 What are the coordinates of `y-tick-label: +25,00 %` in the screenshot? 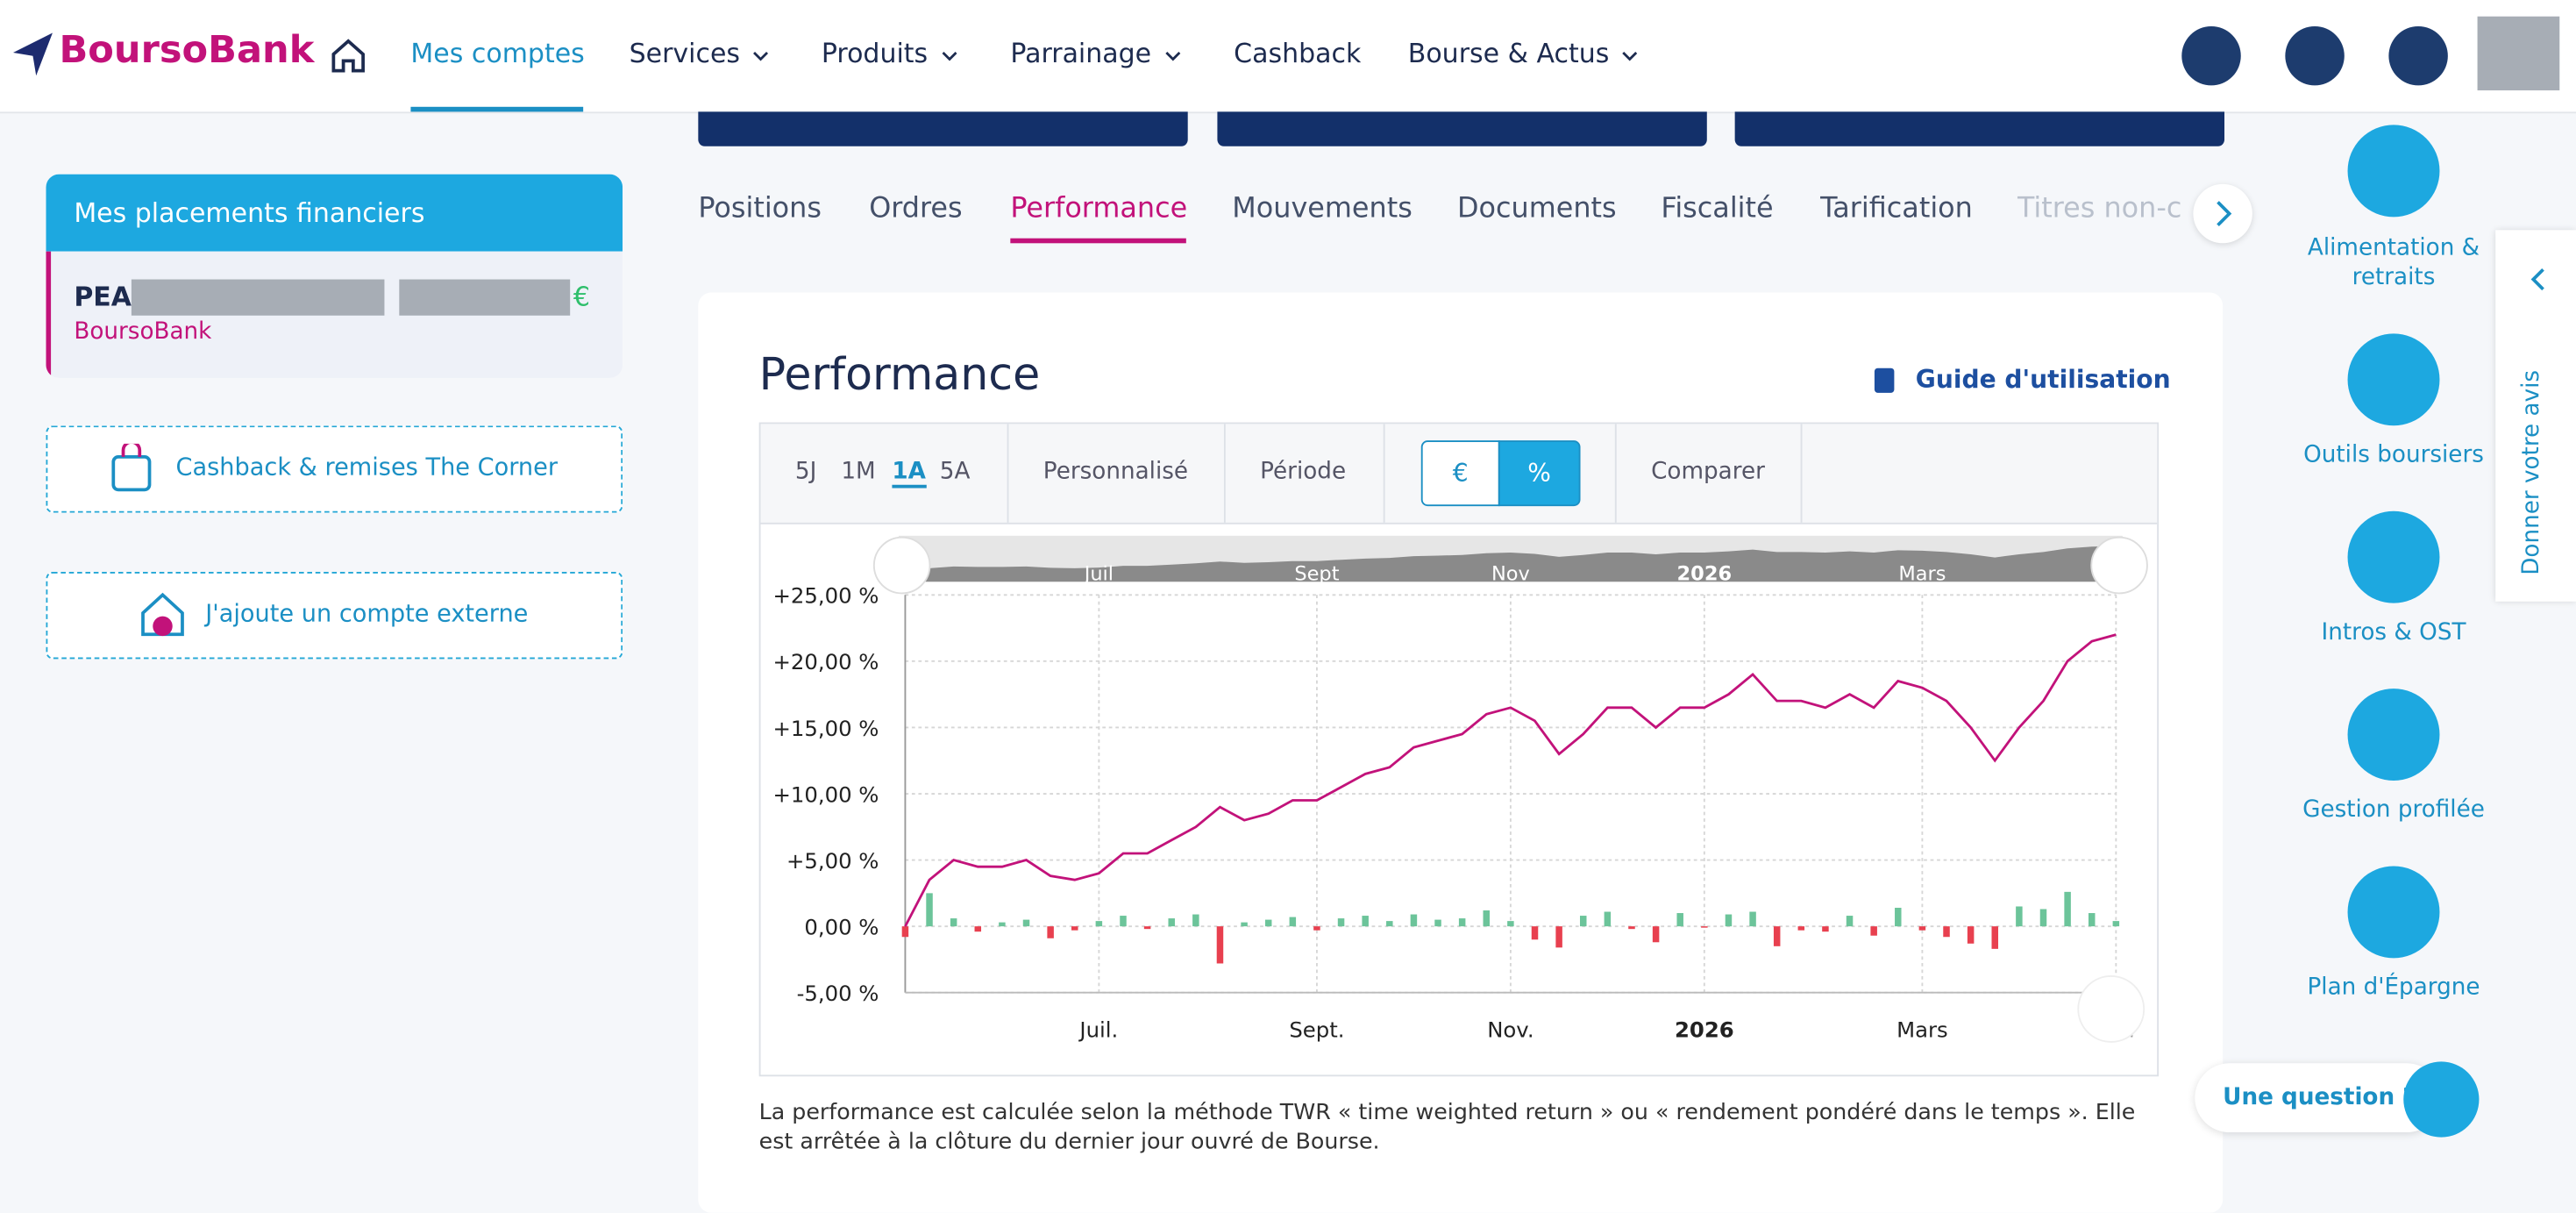 It's located at (825, 596).